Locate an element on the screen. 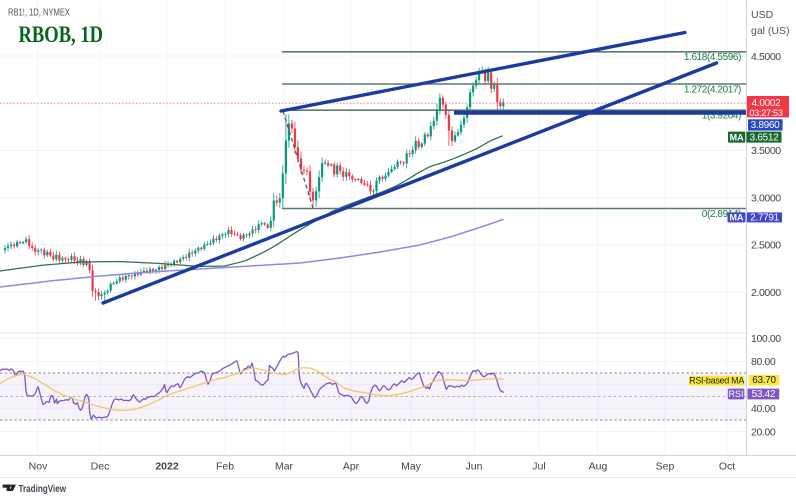 The image size is (796, 497). svg-text: Mar is located at coordinates (284, 467).